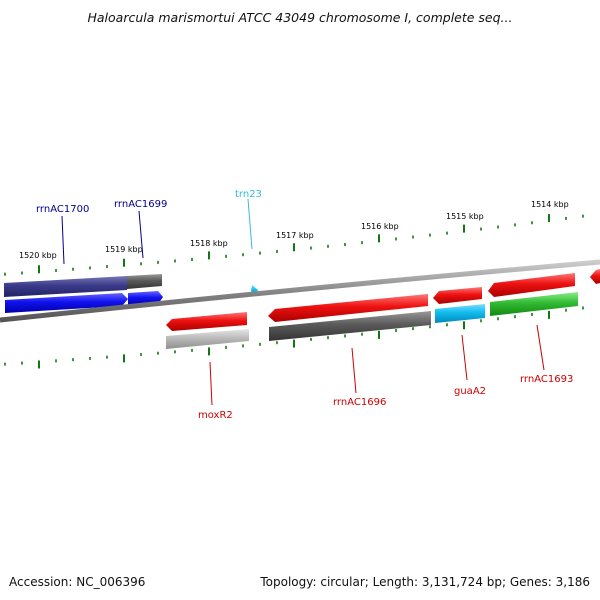  What do you see at coordinates (62, 209) in the screenshot?
I see `label-rrnAC1700: rrnAC1700` at bounding box center [62, 209].